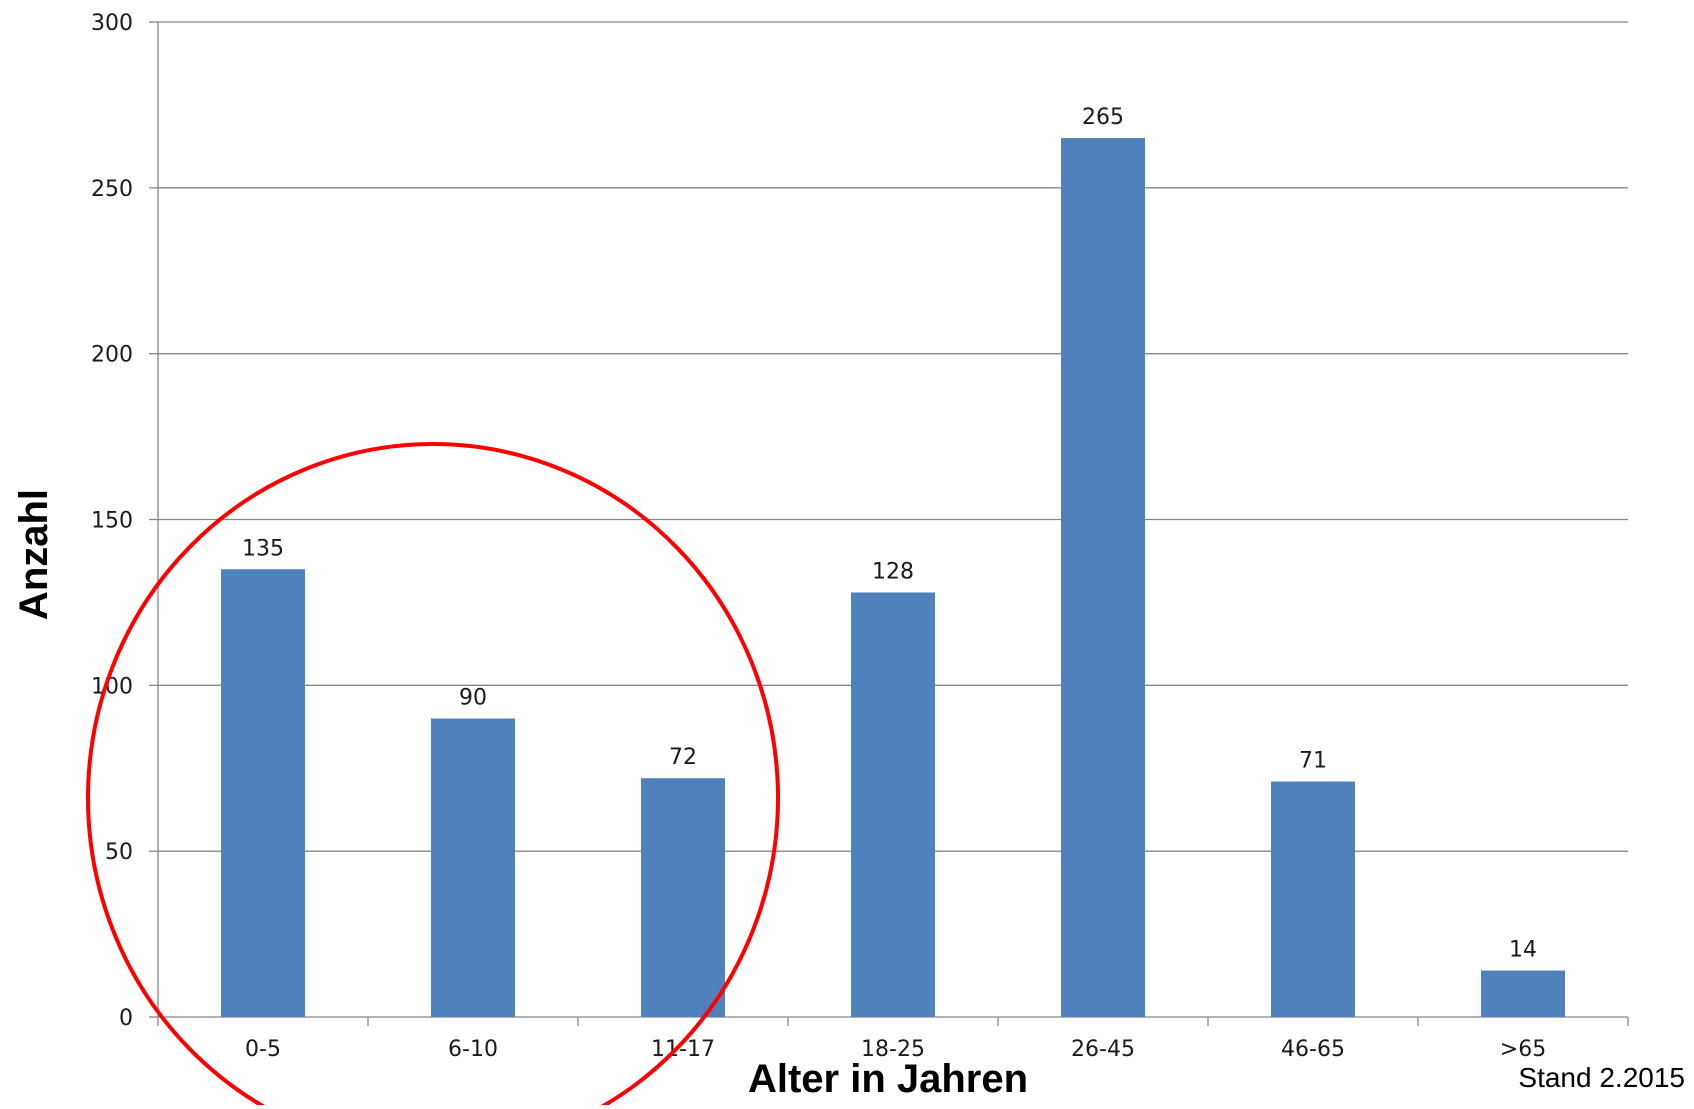 This screenshot has height=1109, width=1694. What do you see at coordinates (893, 1049) in the screenshot?
I see `x-tick-label: 18-25` at bounding box center [893, 1049].